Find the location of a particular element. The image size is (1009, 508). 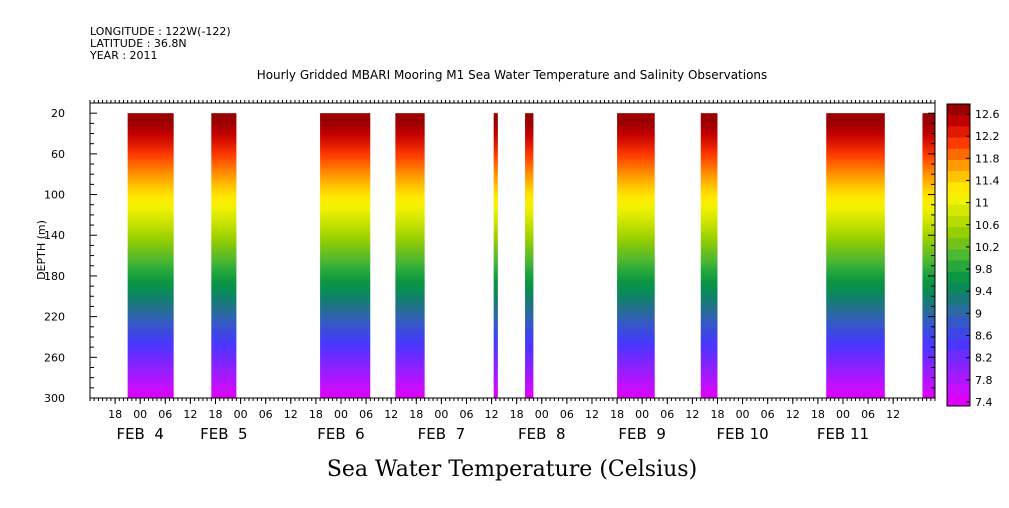

y-tick-label: 220 is located at coordinates (54, 317).